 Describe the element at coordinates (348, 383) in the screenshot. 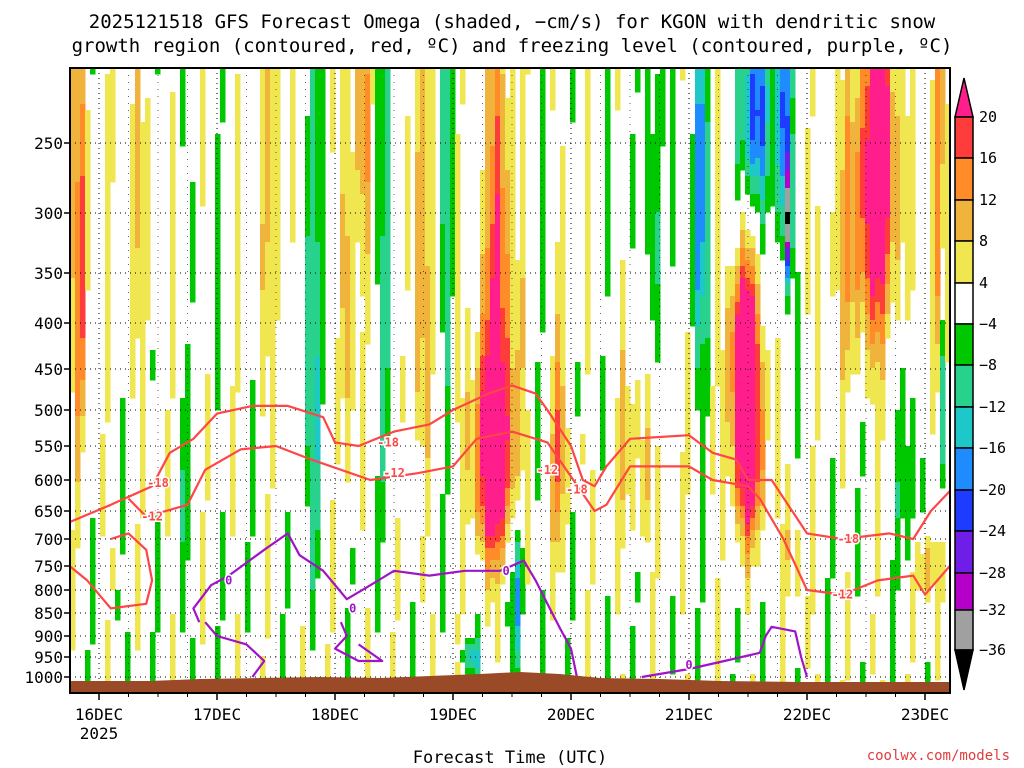

I see `omega-cell-1971` at that location.